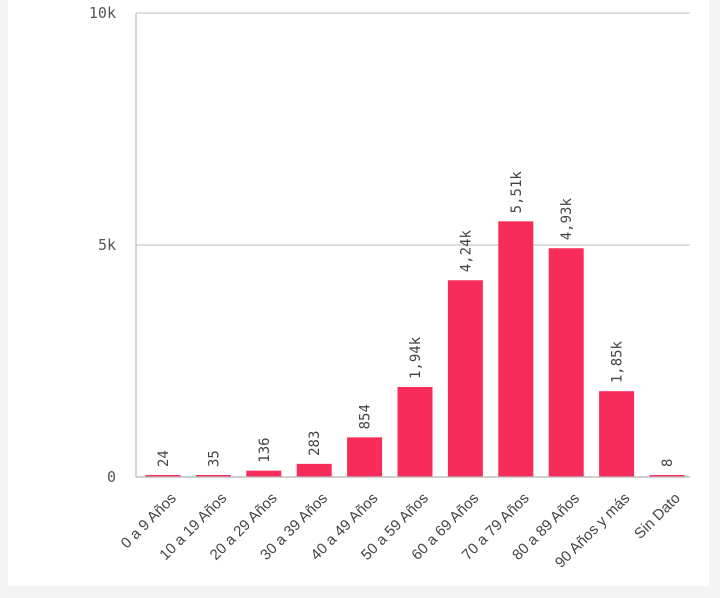  What do you see at coordinates (657, 516) in the screenshot?
I see `x-tick-label: Sin Dato` at bounding box center [657, 516].